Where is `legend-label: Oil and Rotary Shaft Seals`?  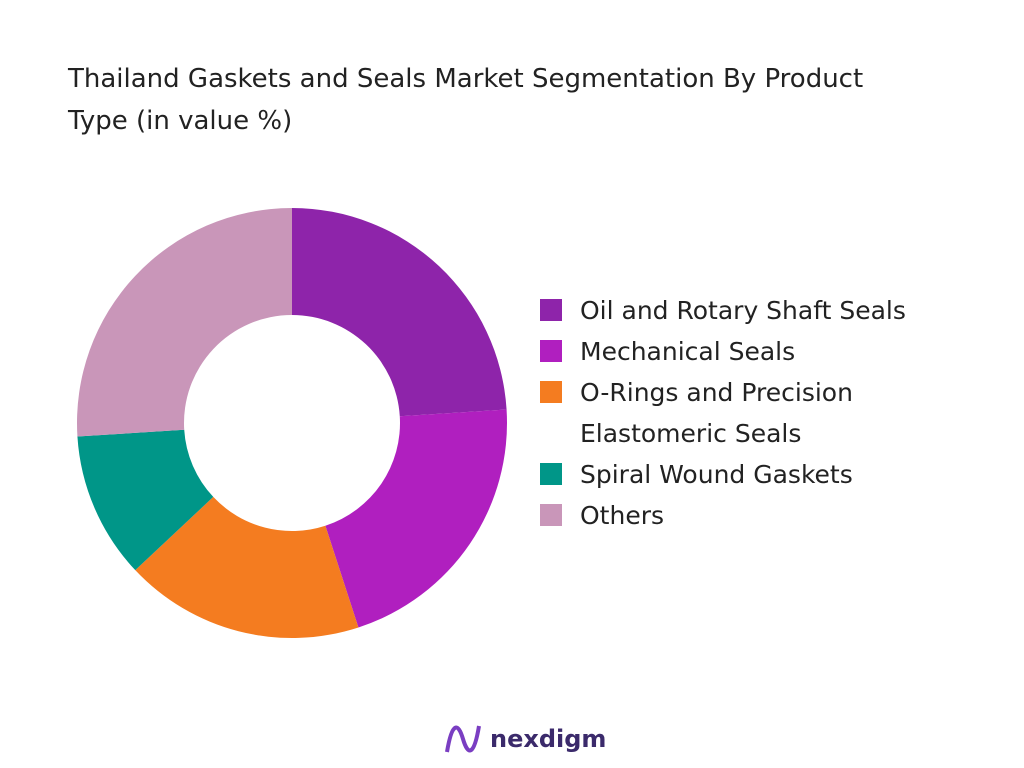 legend-label: Oil and Rotary Shaft Seals is located at coordinates (743, 310).